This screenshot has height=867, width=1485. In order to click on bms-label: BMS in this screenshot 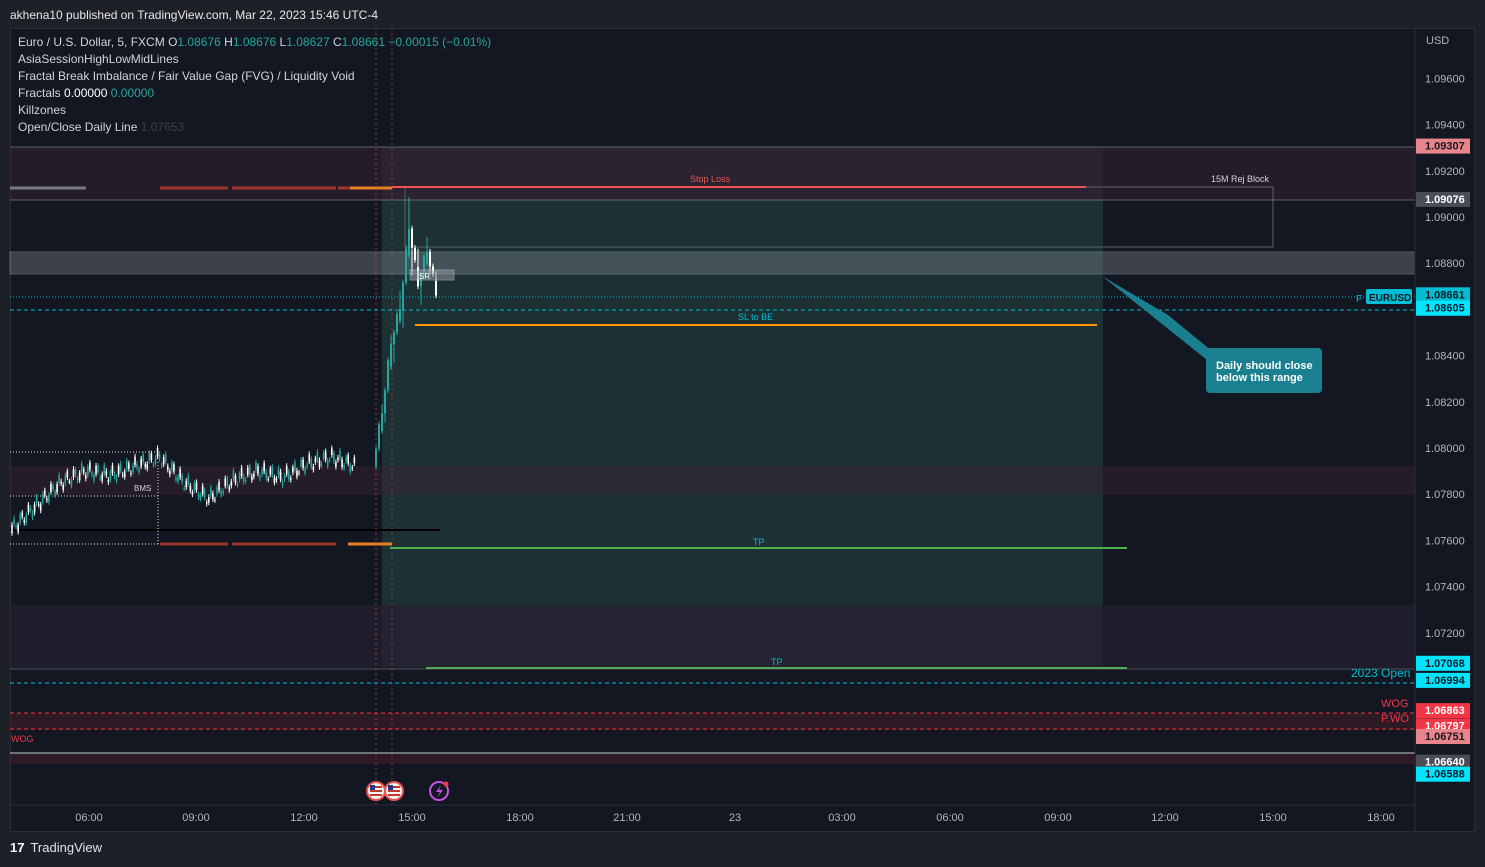, I will do `click(142, 488)`.